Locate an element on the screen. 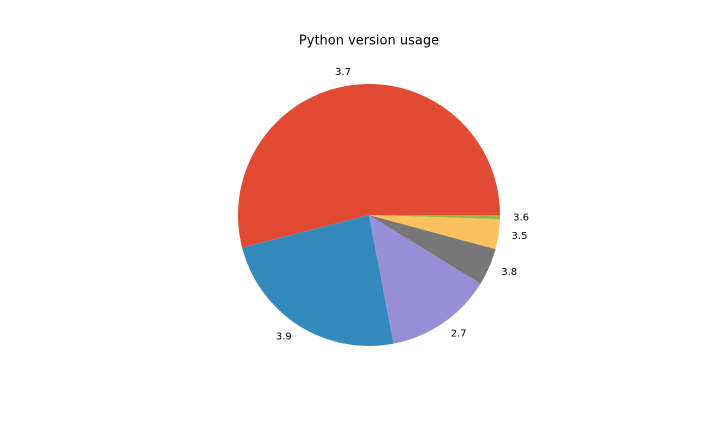  slice-label: 2.7 is located at coordinates (459, 334).